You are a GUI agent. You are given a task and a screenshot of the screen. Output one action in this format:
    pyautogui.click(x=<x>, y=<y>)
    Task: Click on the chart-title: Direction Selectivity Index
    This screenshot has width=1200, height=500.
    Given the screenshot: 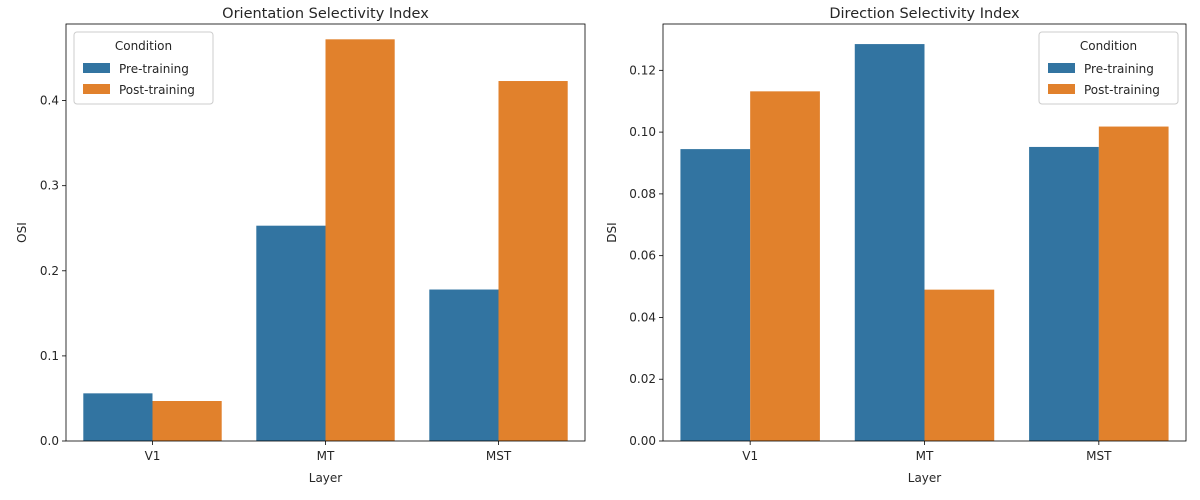 What is the action you would take?
    pyautogui.click(x=924, y=14)
    